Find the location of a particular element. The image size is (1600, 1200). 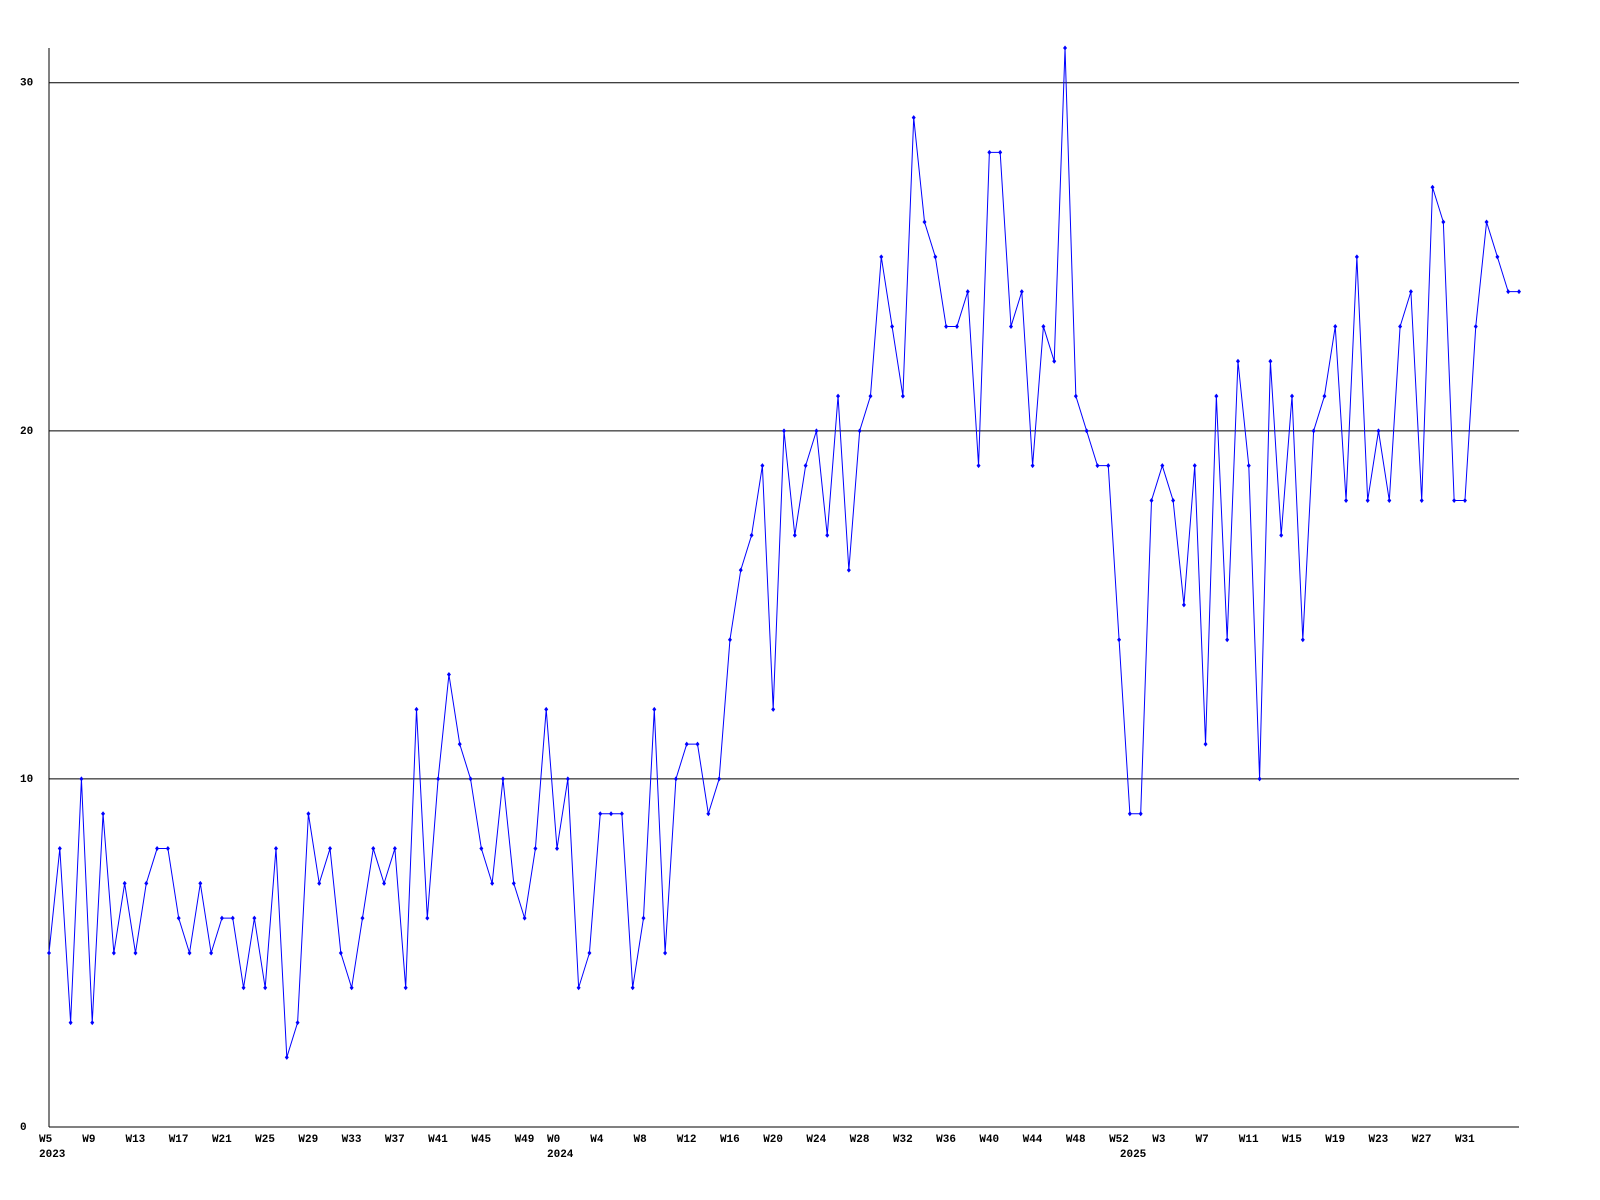

x-tick-label: W7 is located at coordinates (1202, 1140).